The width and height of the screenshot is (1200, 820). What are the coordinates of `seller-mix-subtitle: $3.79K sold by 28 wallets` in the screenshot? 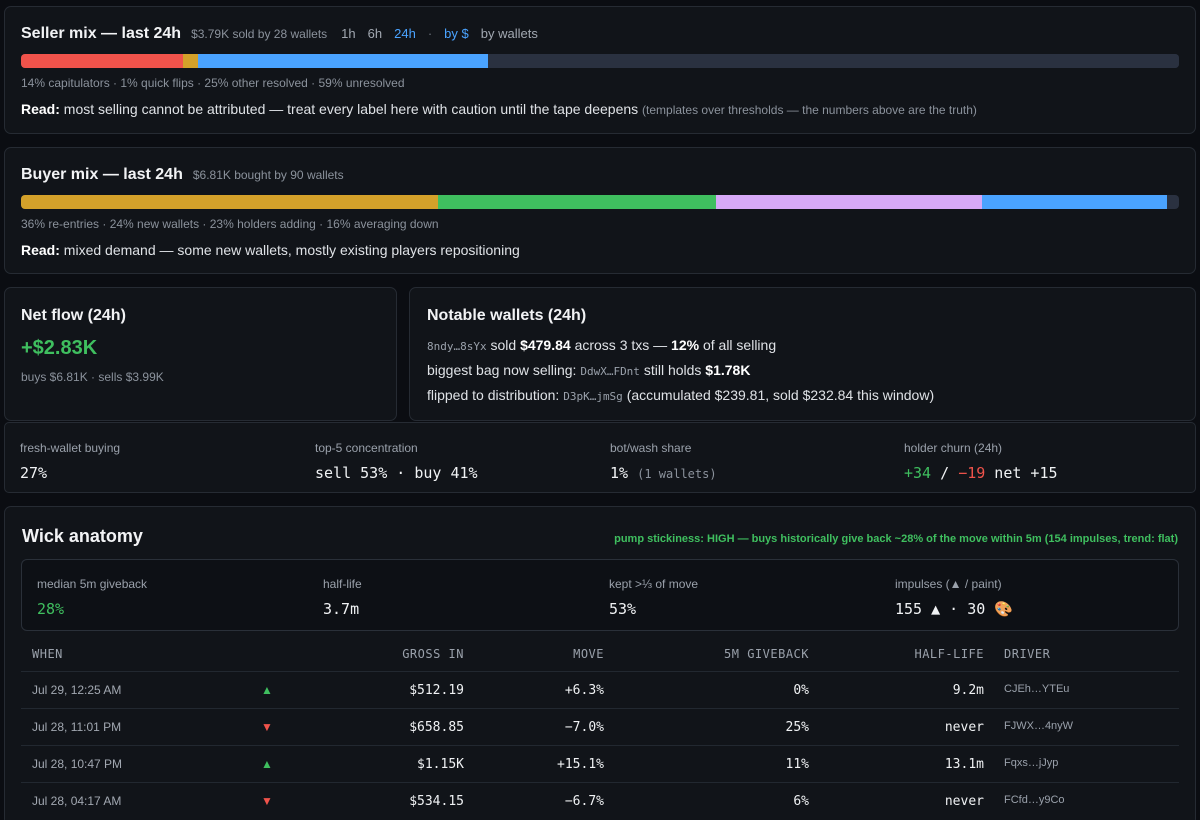 It's located at (259, 34).